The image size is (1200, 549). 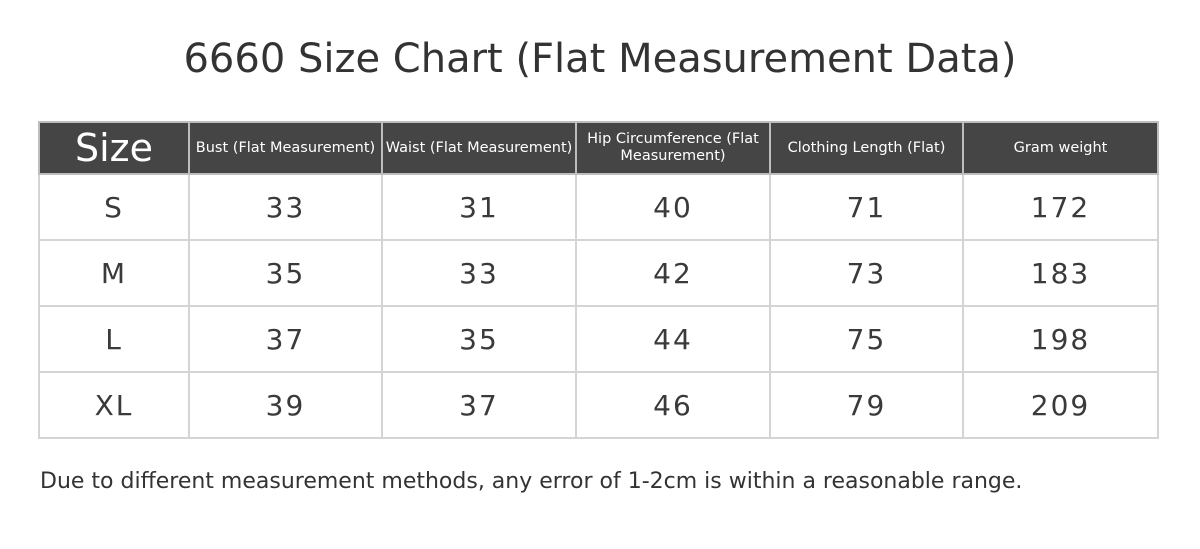 I want to click on value-cell: 172, so click(x=1060, y=207).